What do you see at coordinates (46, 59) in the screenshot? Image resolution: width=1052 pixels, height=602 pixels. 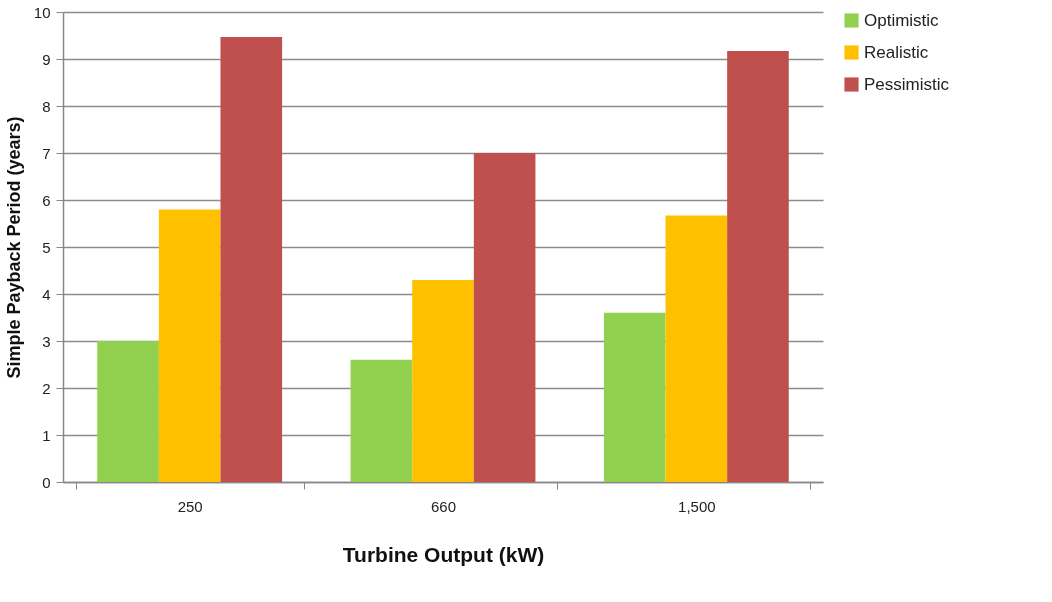 I see `y-tick-label: 9` at bounding box center [46, 59].